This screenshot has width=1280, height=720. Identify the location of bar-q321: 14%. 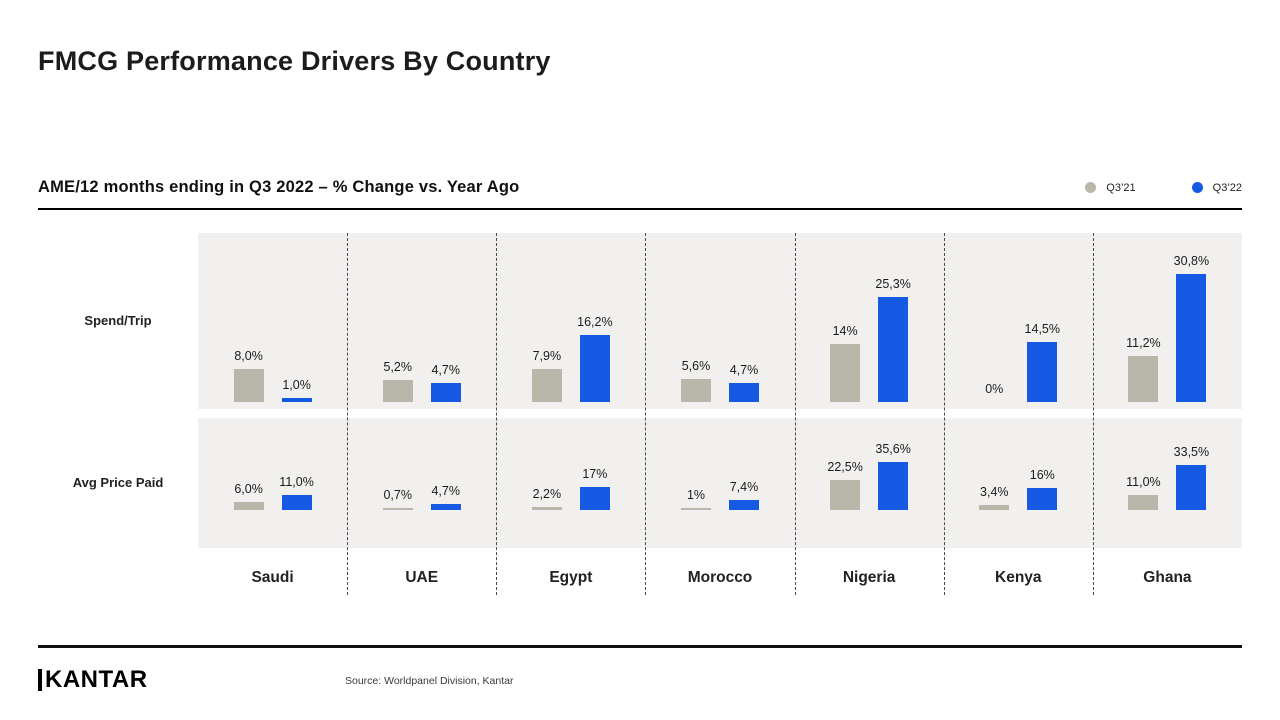
(845, 363).